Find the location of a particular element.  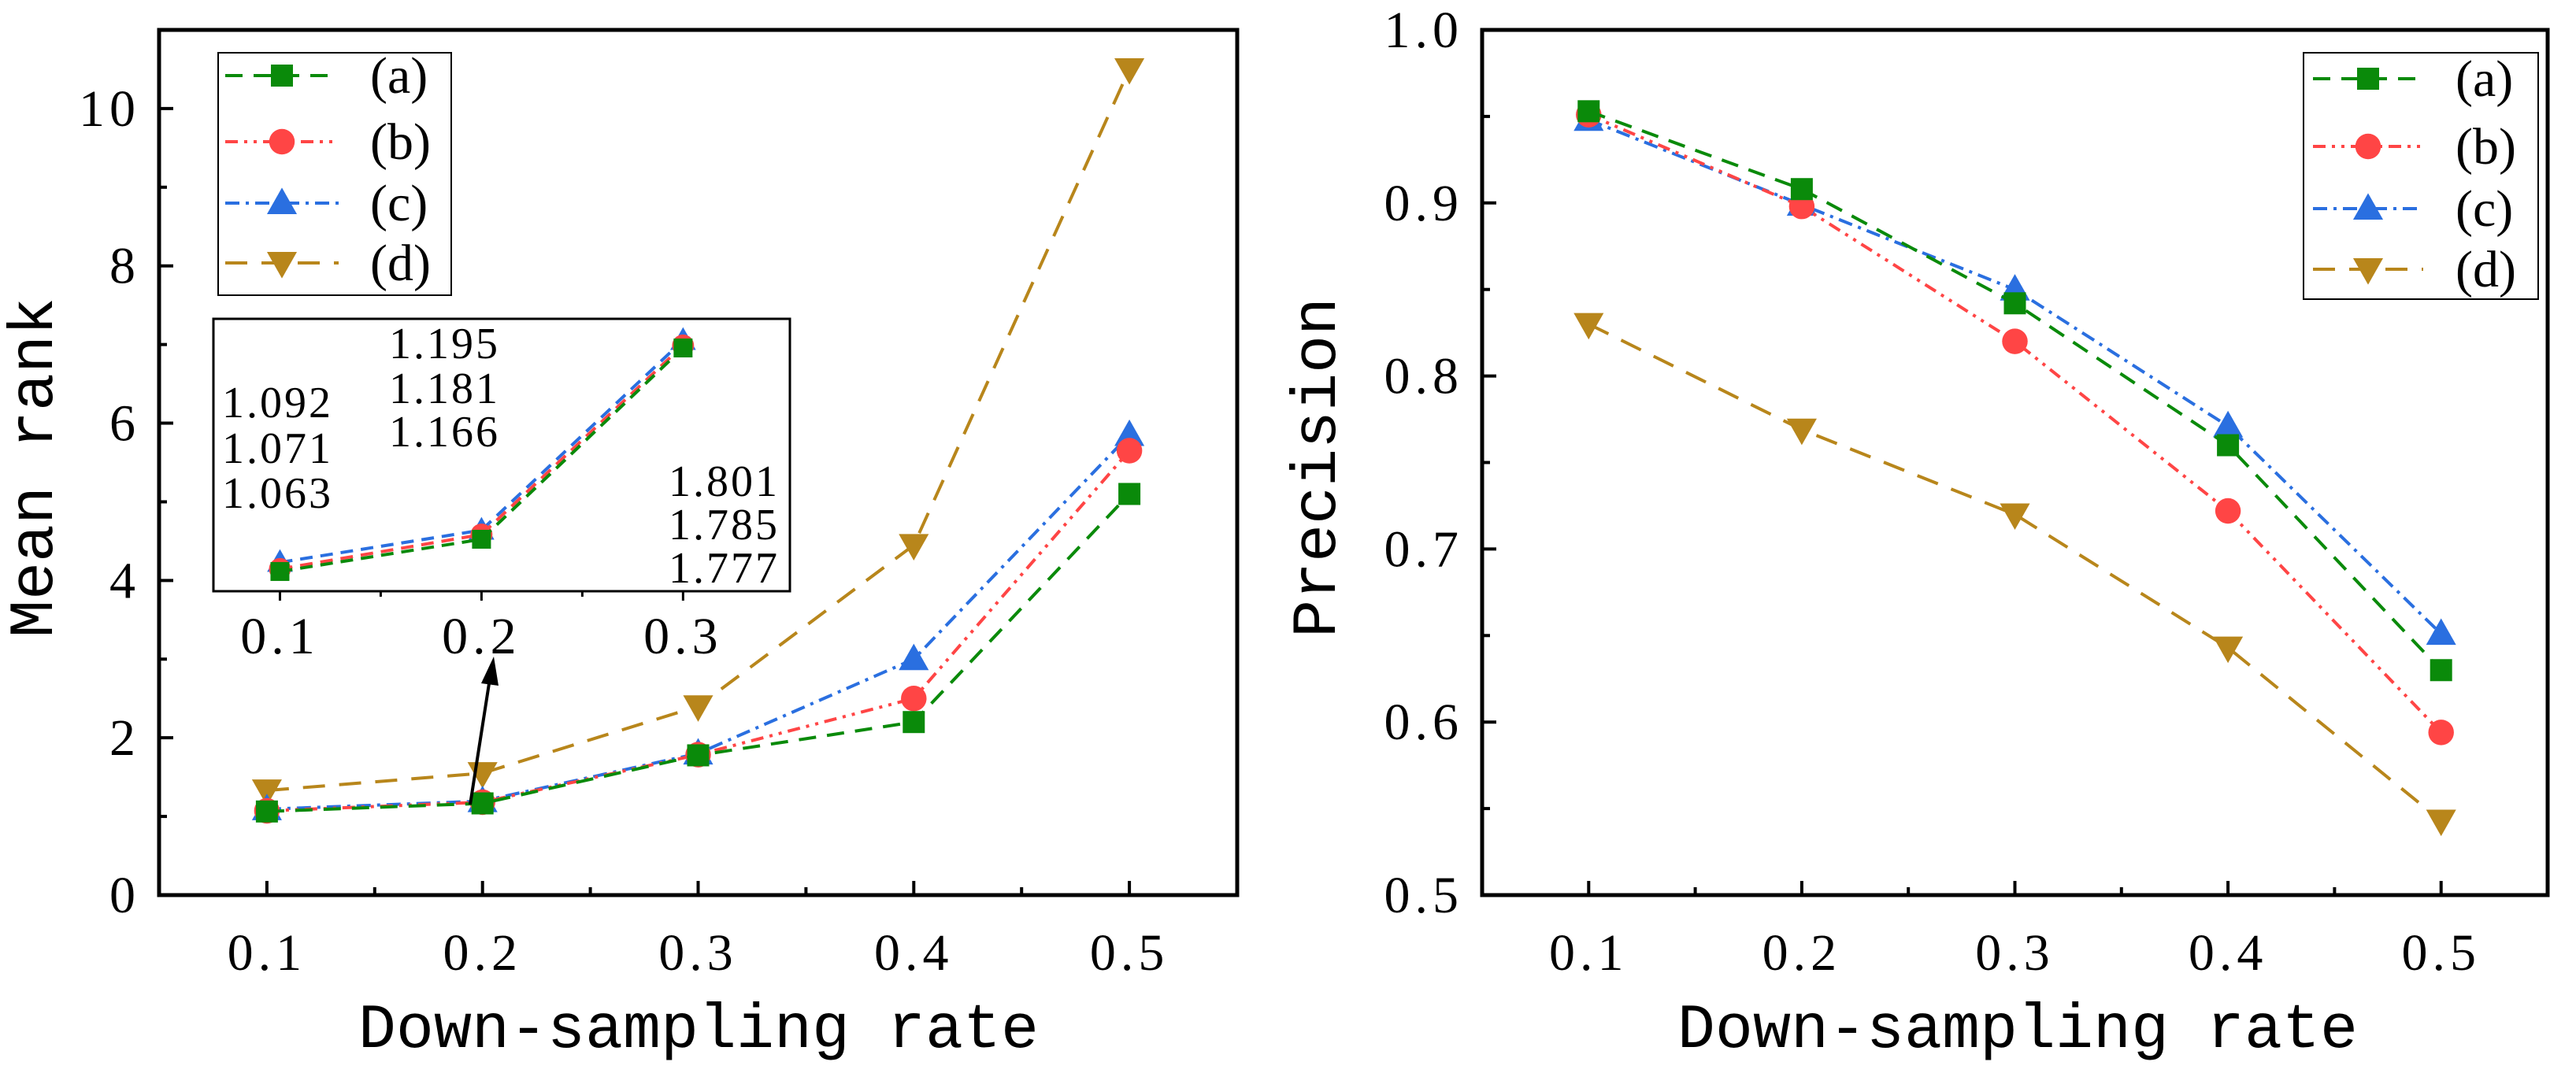

y-tick-label: 10 is located at coordinates (109, 109).